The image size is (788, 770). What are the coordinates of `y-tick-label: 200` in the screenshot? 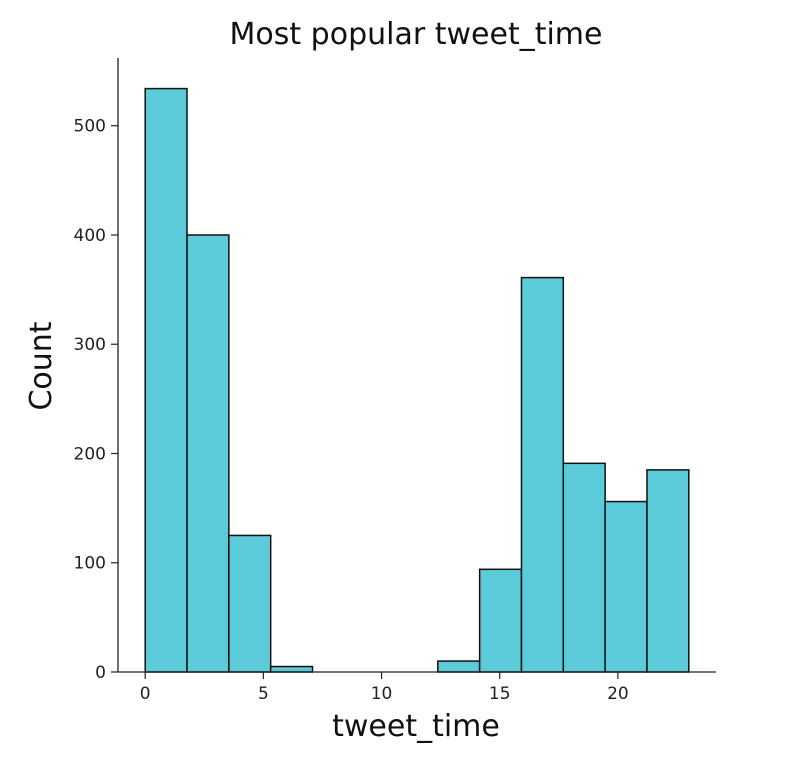 It's located at (90, 454).